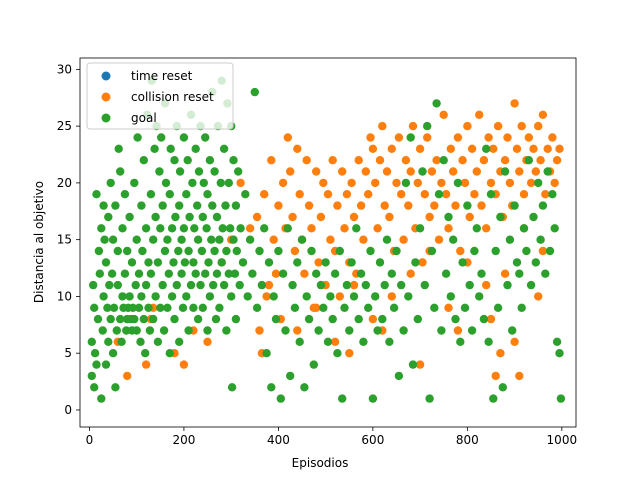 This screenshot has width=640, height=480. Describe the element at coordinates (68, 353) in the screenshot. I see `y-tick-label: 5` at that location.